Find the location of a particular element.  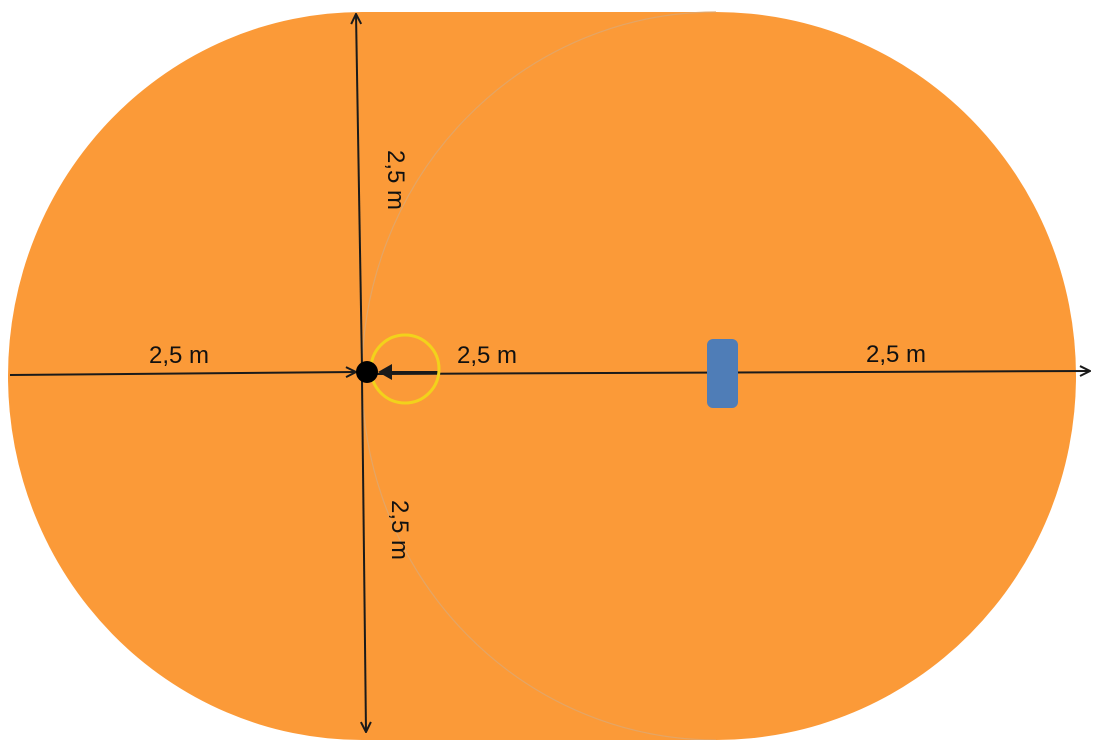

vertical-axis-up is located at coordinates (359, 191).